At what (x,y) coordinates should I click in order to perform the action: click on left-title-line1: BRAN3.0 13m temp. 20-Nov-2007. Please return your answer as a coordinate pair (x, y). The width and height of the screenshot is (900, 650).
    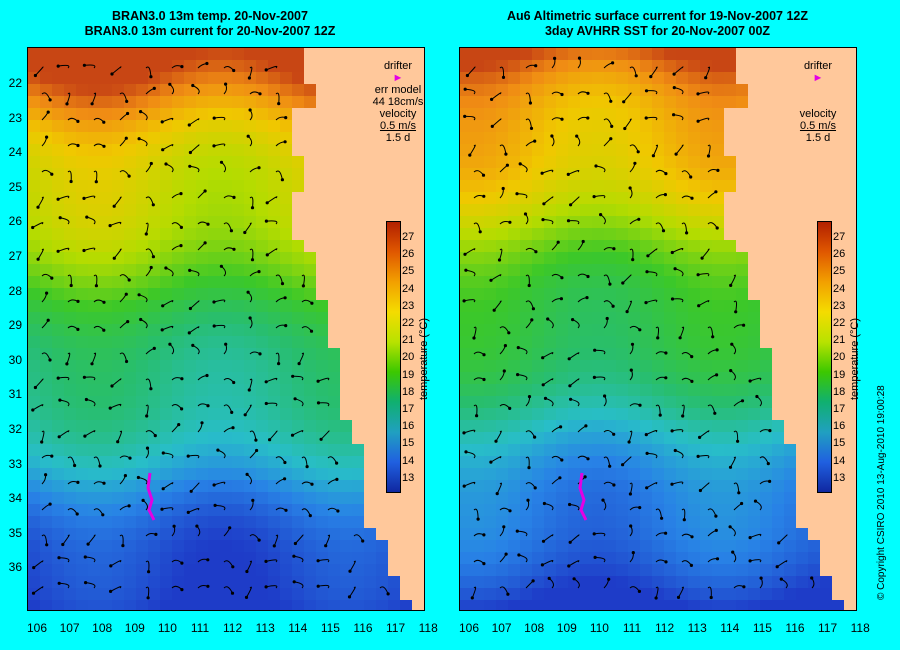
    Looking at the image, I should click on (210, 16).